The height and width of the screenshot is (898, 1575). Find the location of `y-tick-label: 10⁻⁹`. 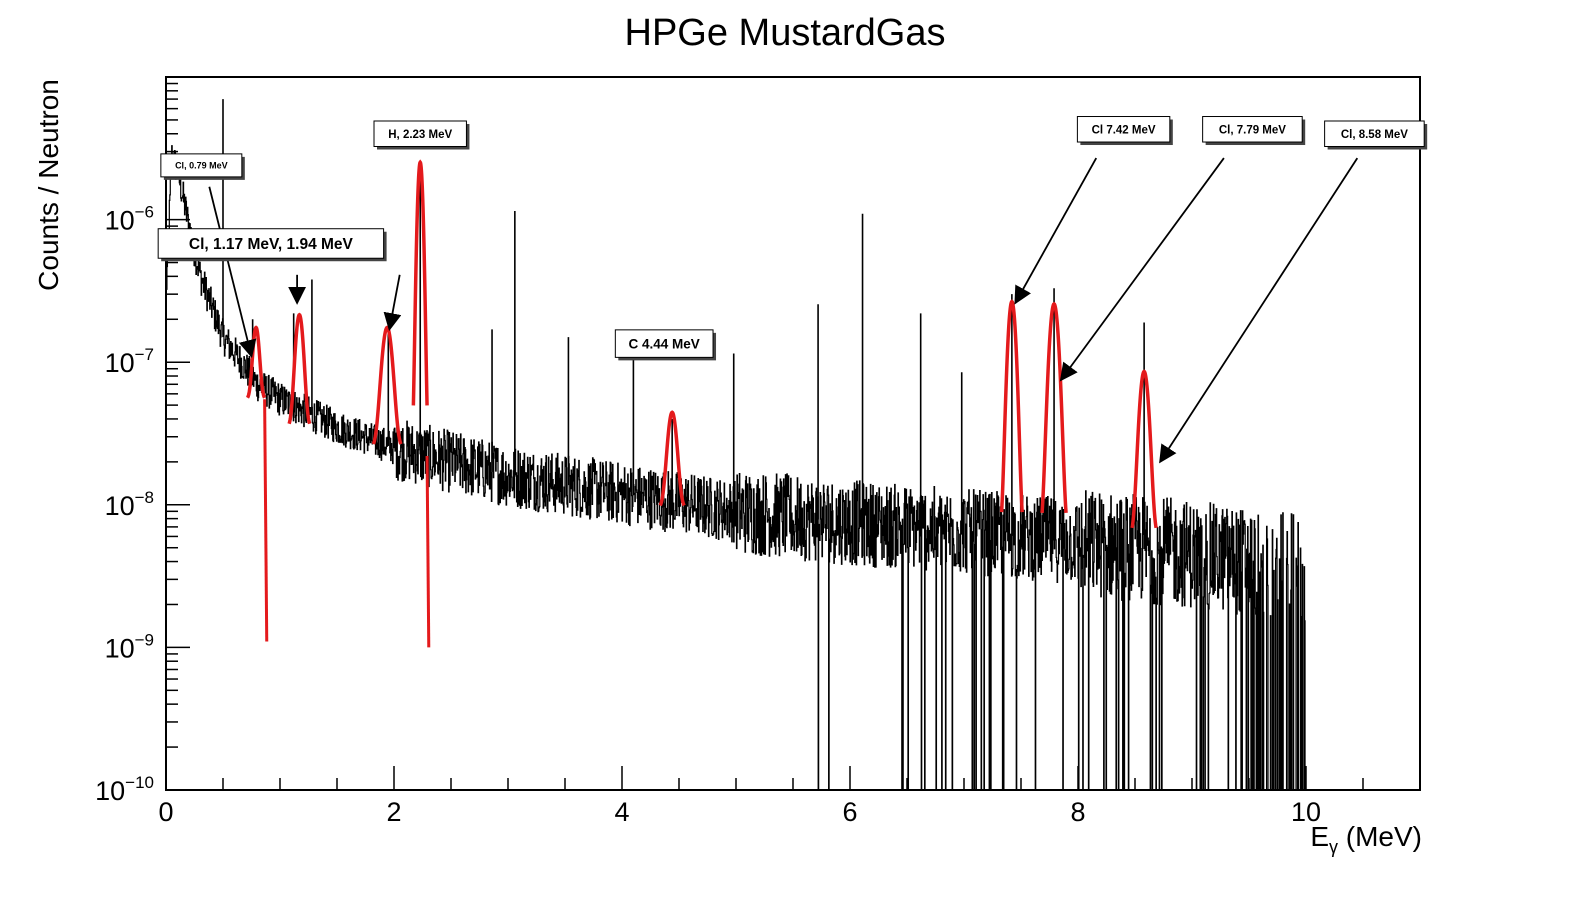

y-tick-label: 10⁻⁹ is located at coordinates (129, 646).